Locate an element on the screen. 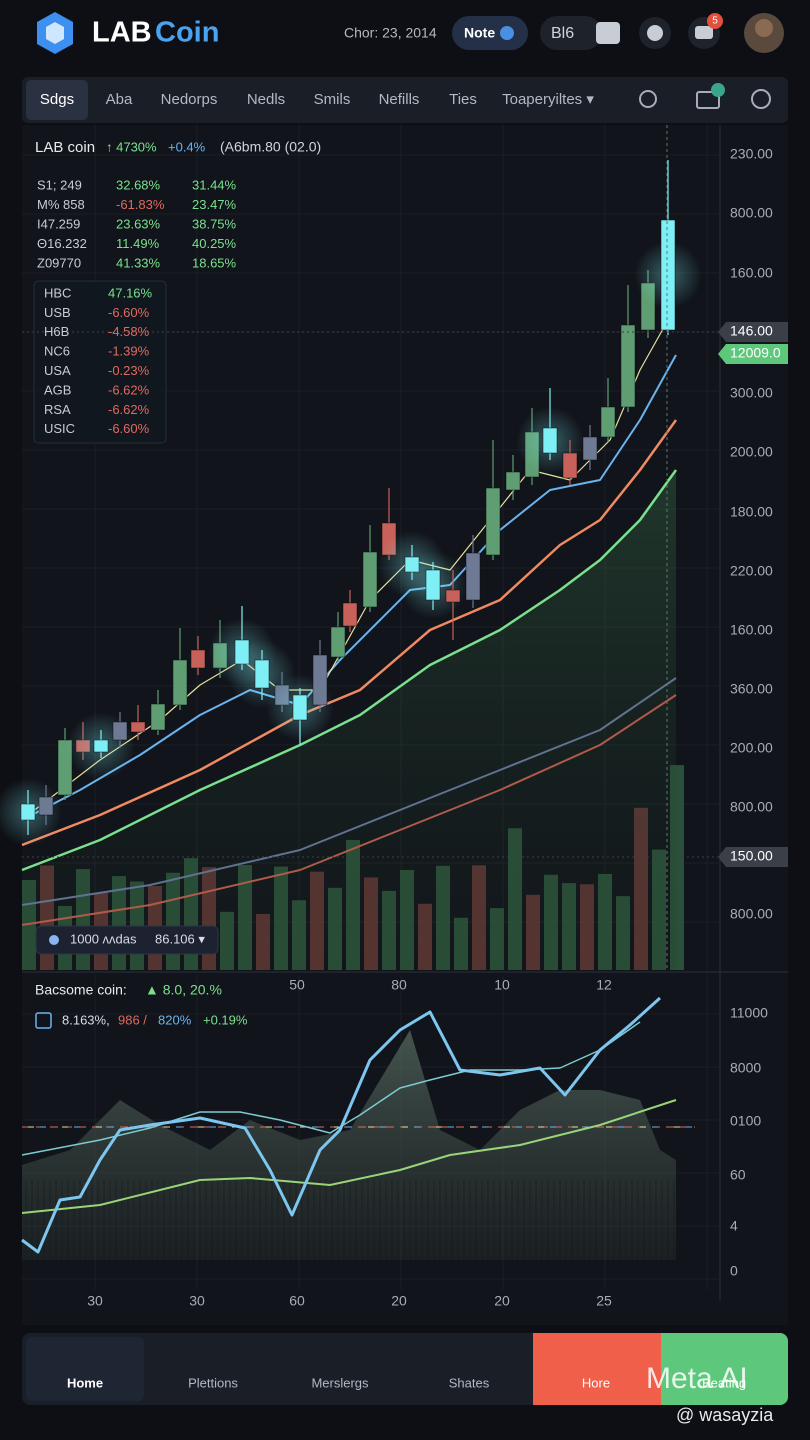 This screenshot has width=810, height=1440. x-label: 12 is located at coordinates (604, 985).